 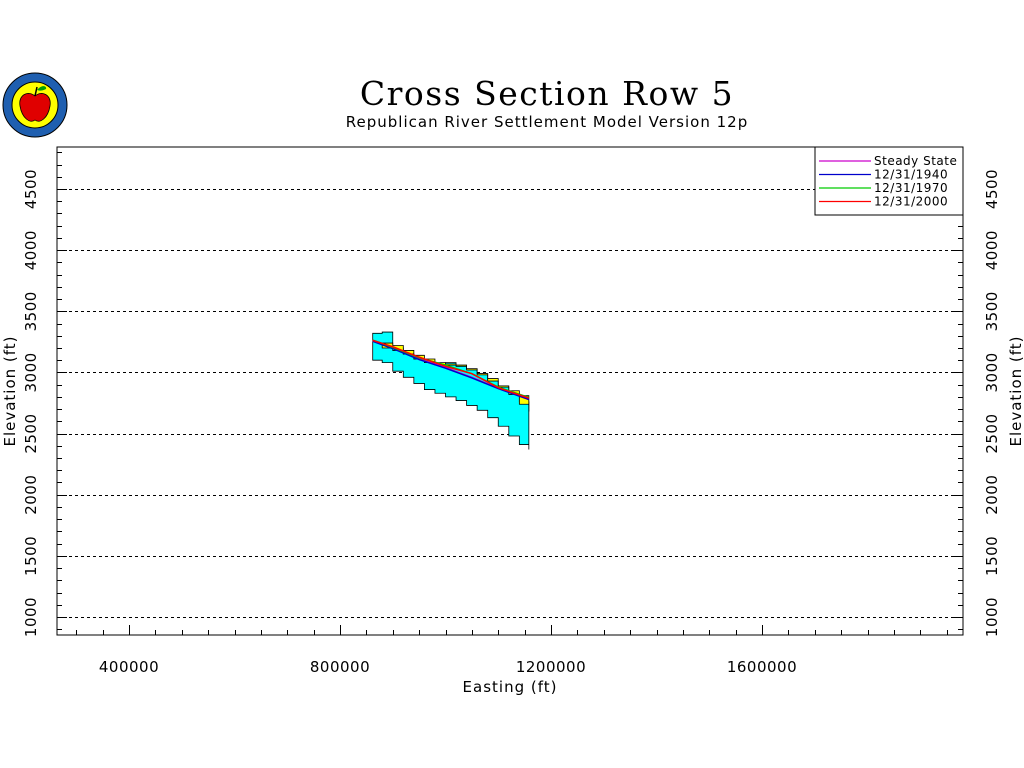 I want to click on legend-box, so click(x=889, y=181).